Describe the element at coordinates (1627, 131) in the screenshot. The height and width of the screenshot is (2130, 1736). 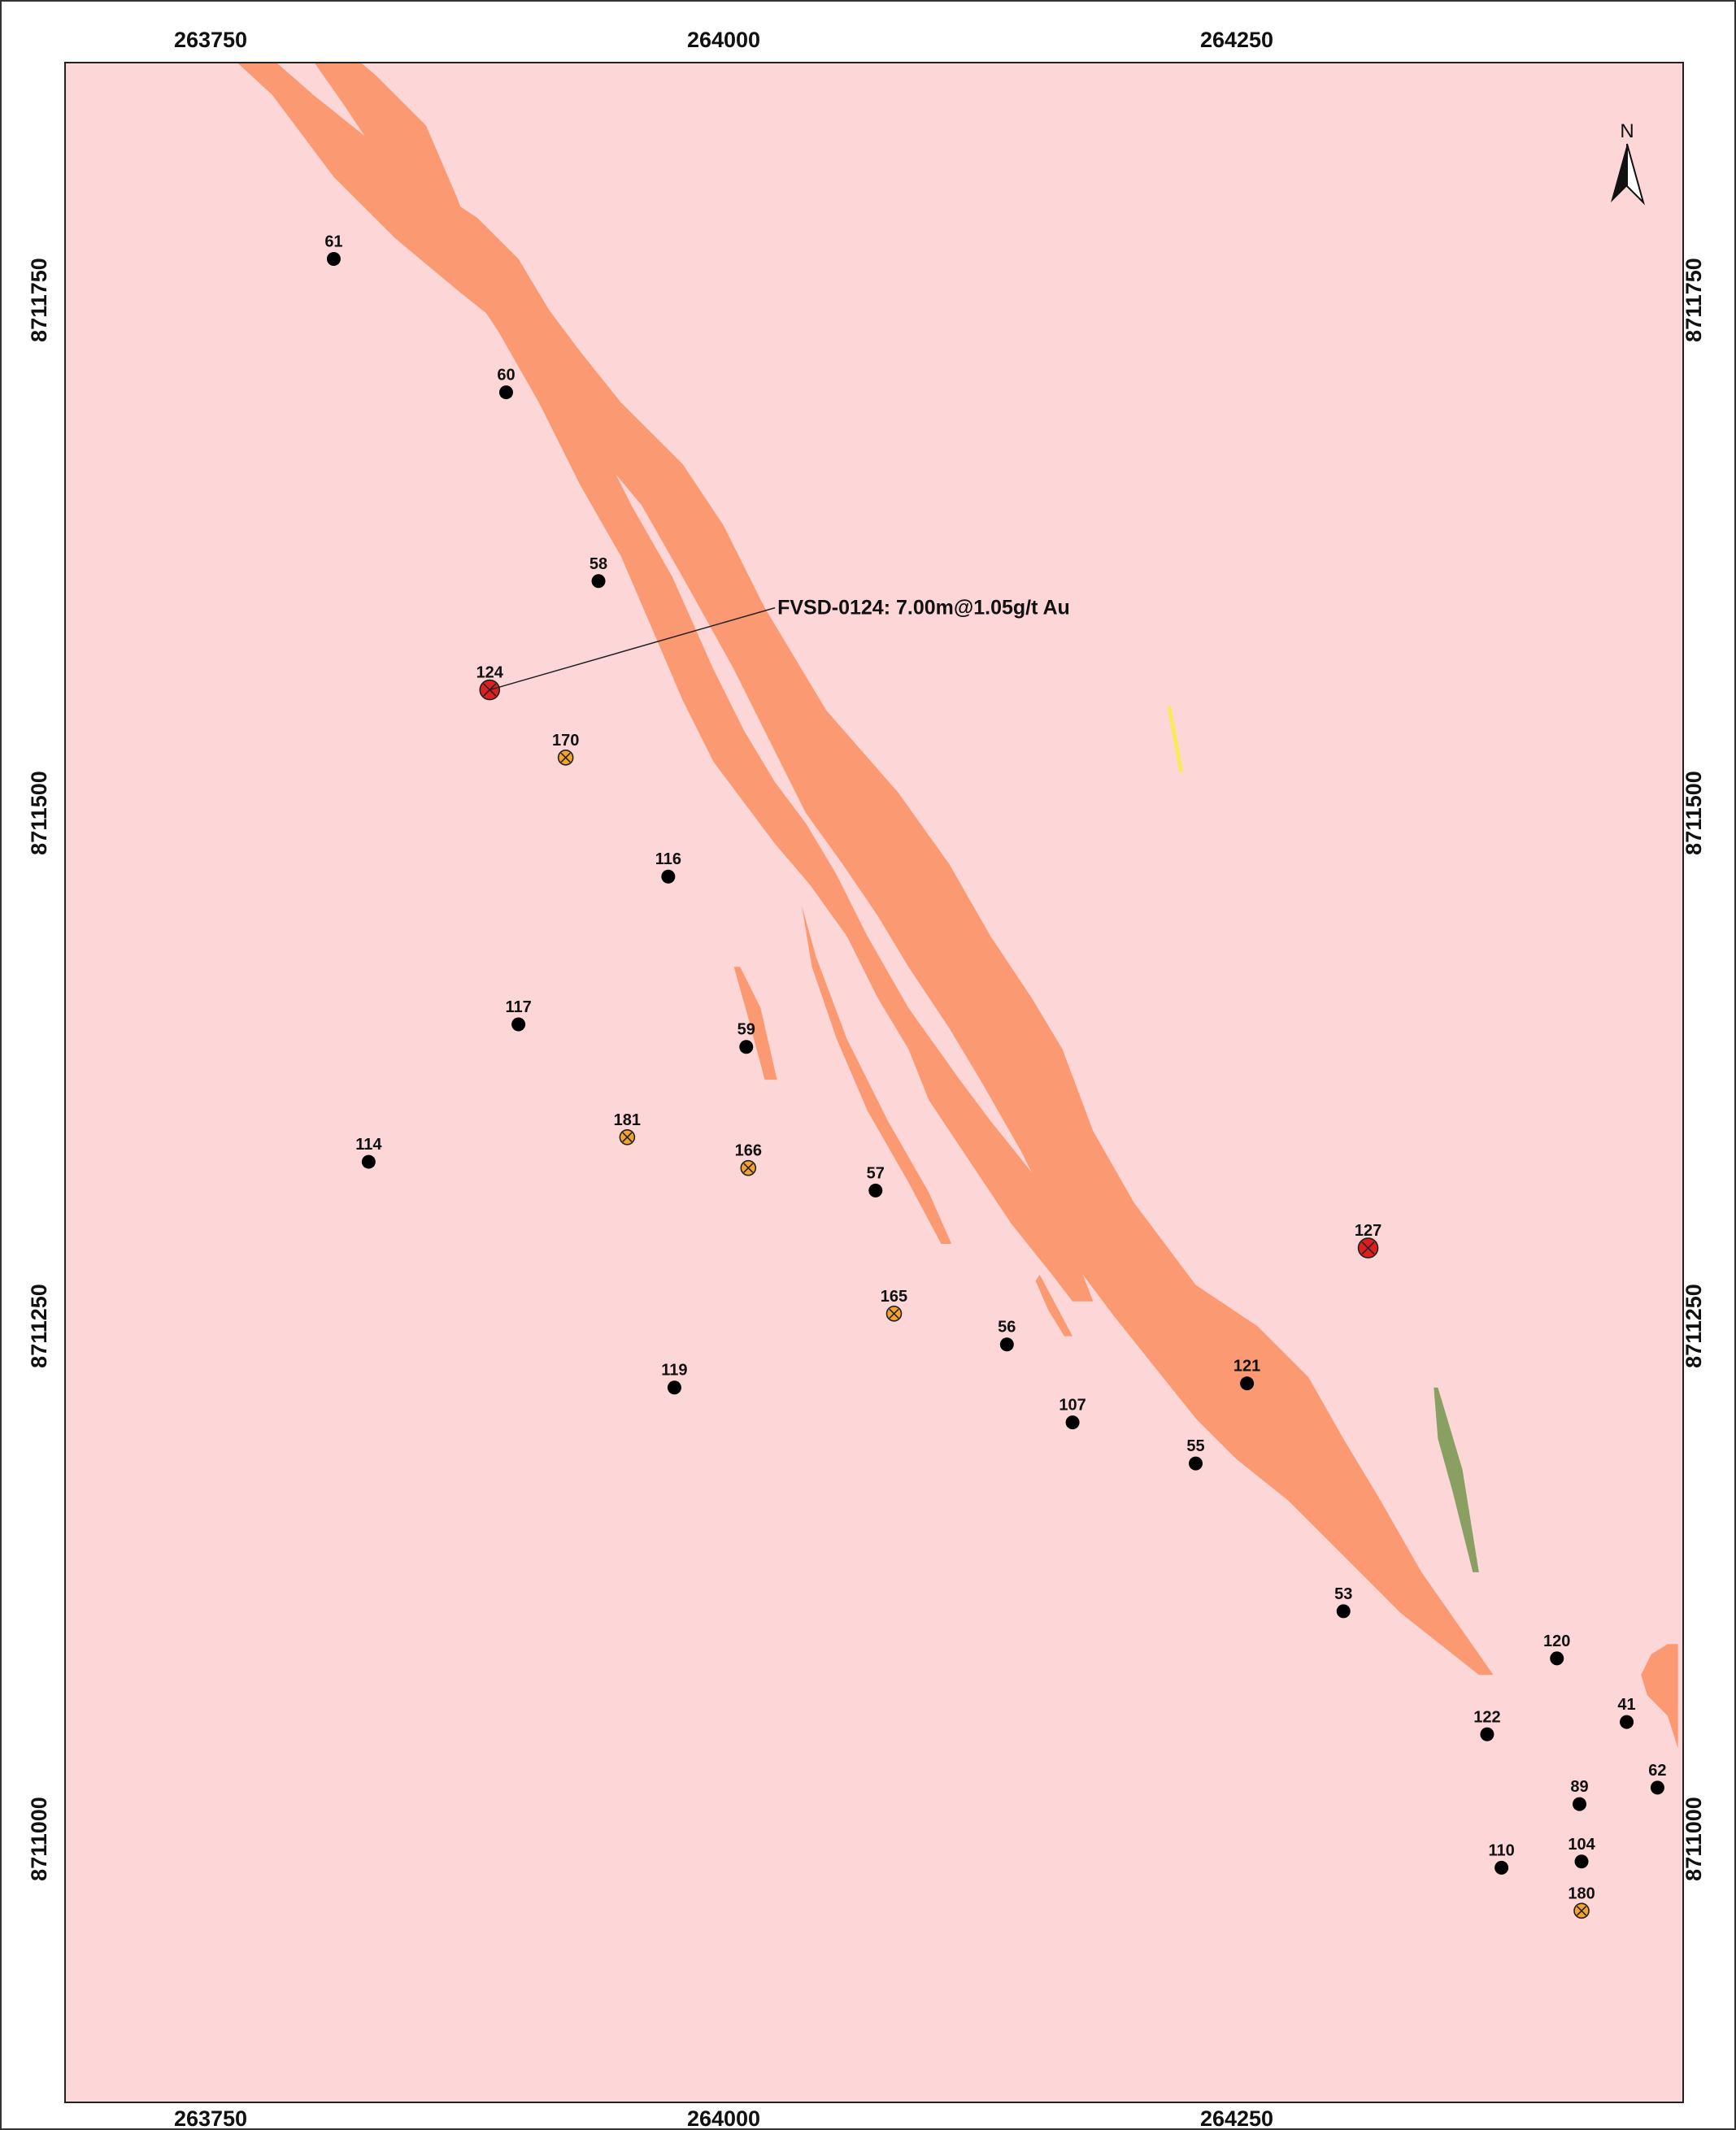
I see `north-arrow-label: N` at that location.